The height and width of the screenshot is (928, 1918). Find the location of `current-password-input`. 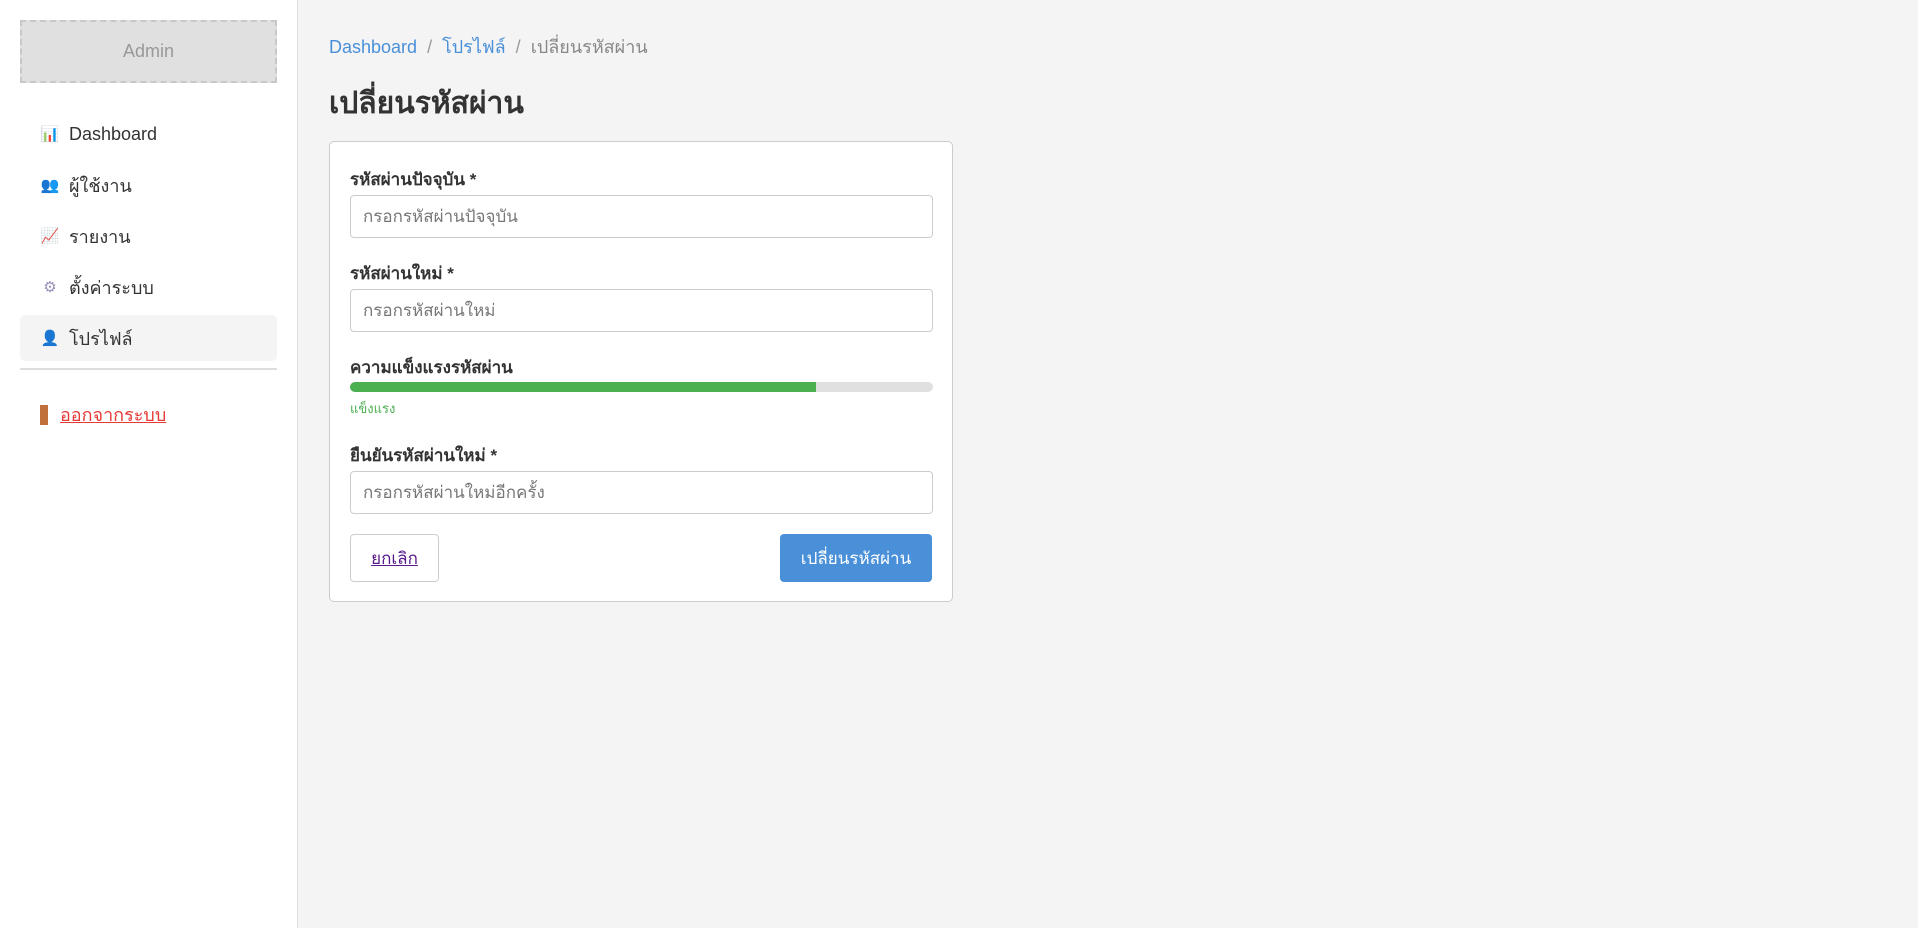

current-password-input is located at coordinates (641, 216).